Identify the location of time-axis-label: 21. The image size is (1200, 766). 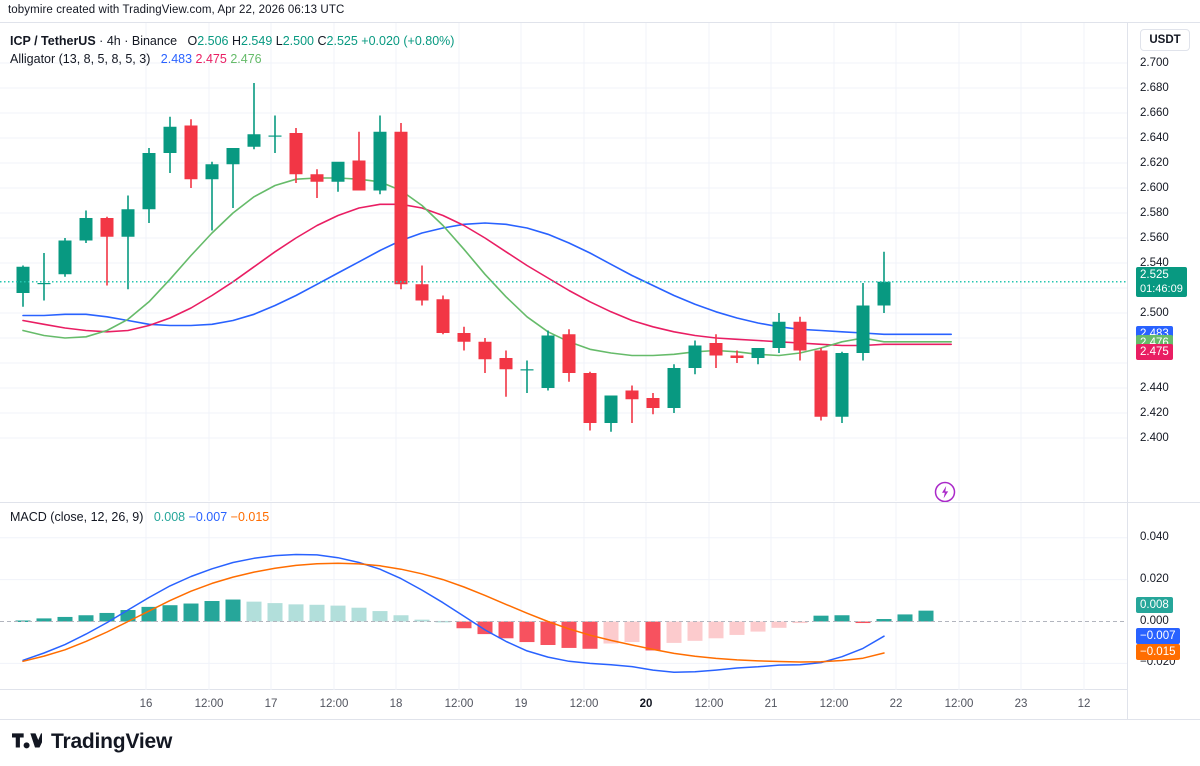
(771, 704).